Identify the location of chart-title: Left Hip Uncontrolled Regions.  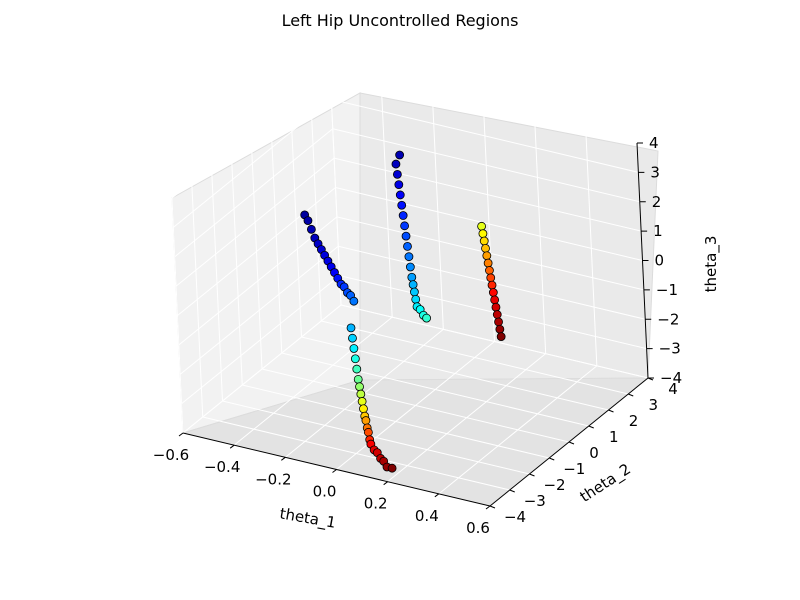
(400, 20).